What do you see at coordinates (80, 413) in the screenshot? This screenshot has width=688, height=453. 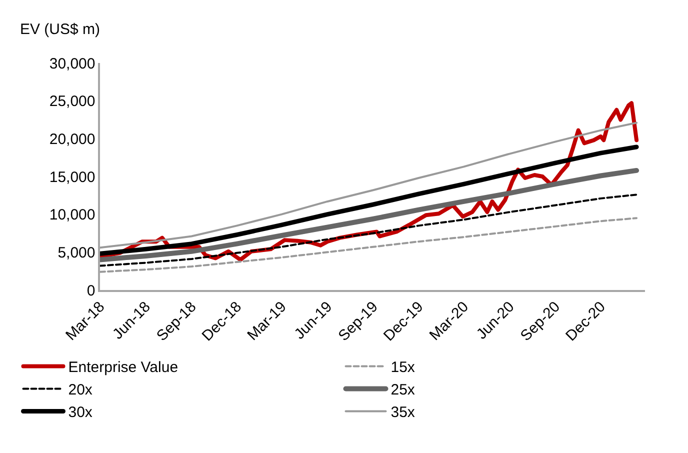 I see `legend-label: 30x` at bounding box center [80, 413].